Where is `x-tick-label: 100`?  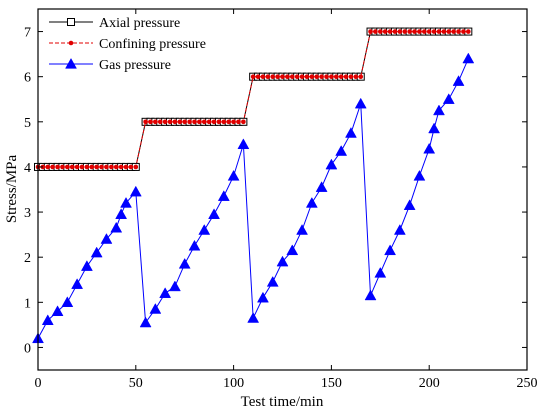 x-tick-label: 100 is located at coordinates (233, 383).